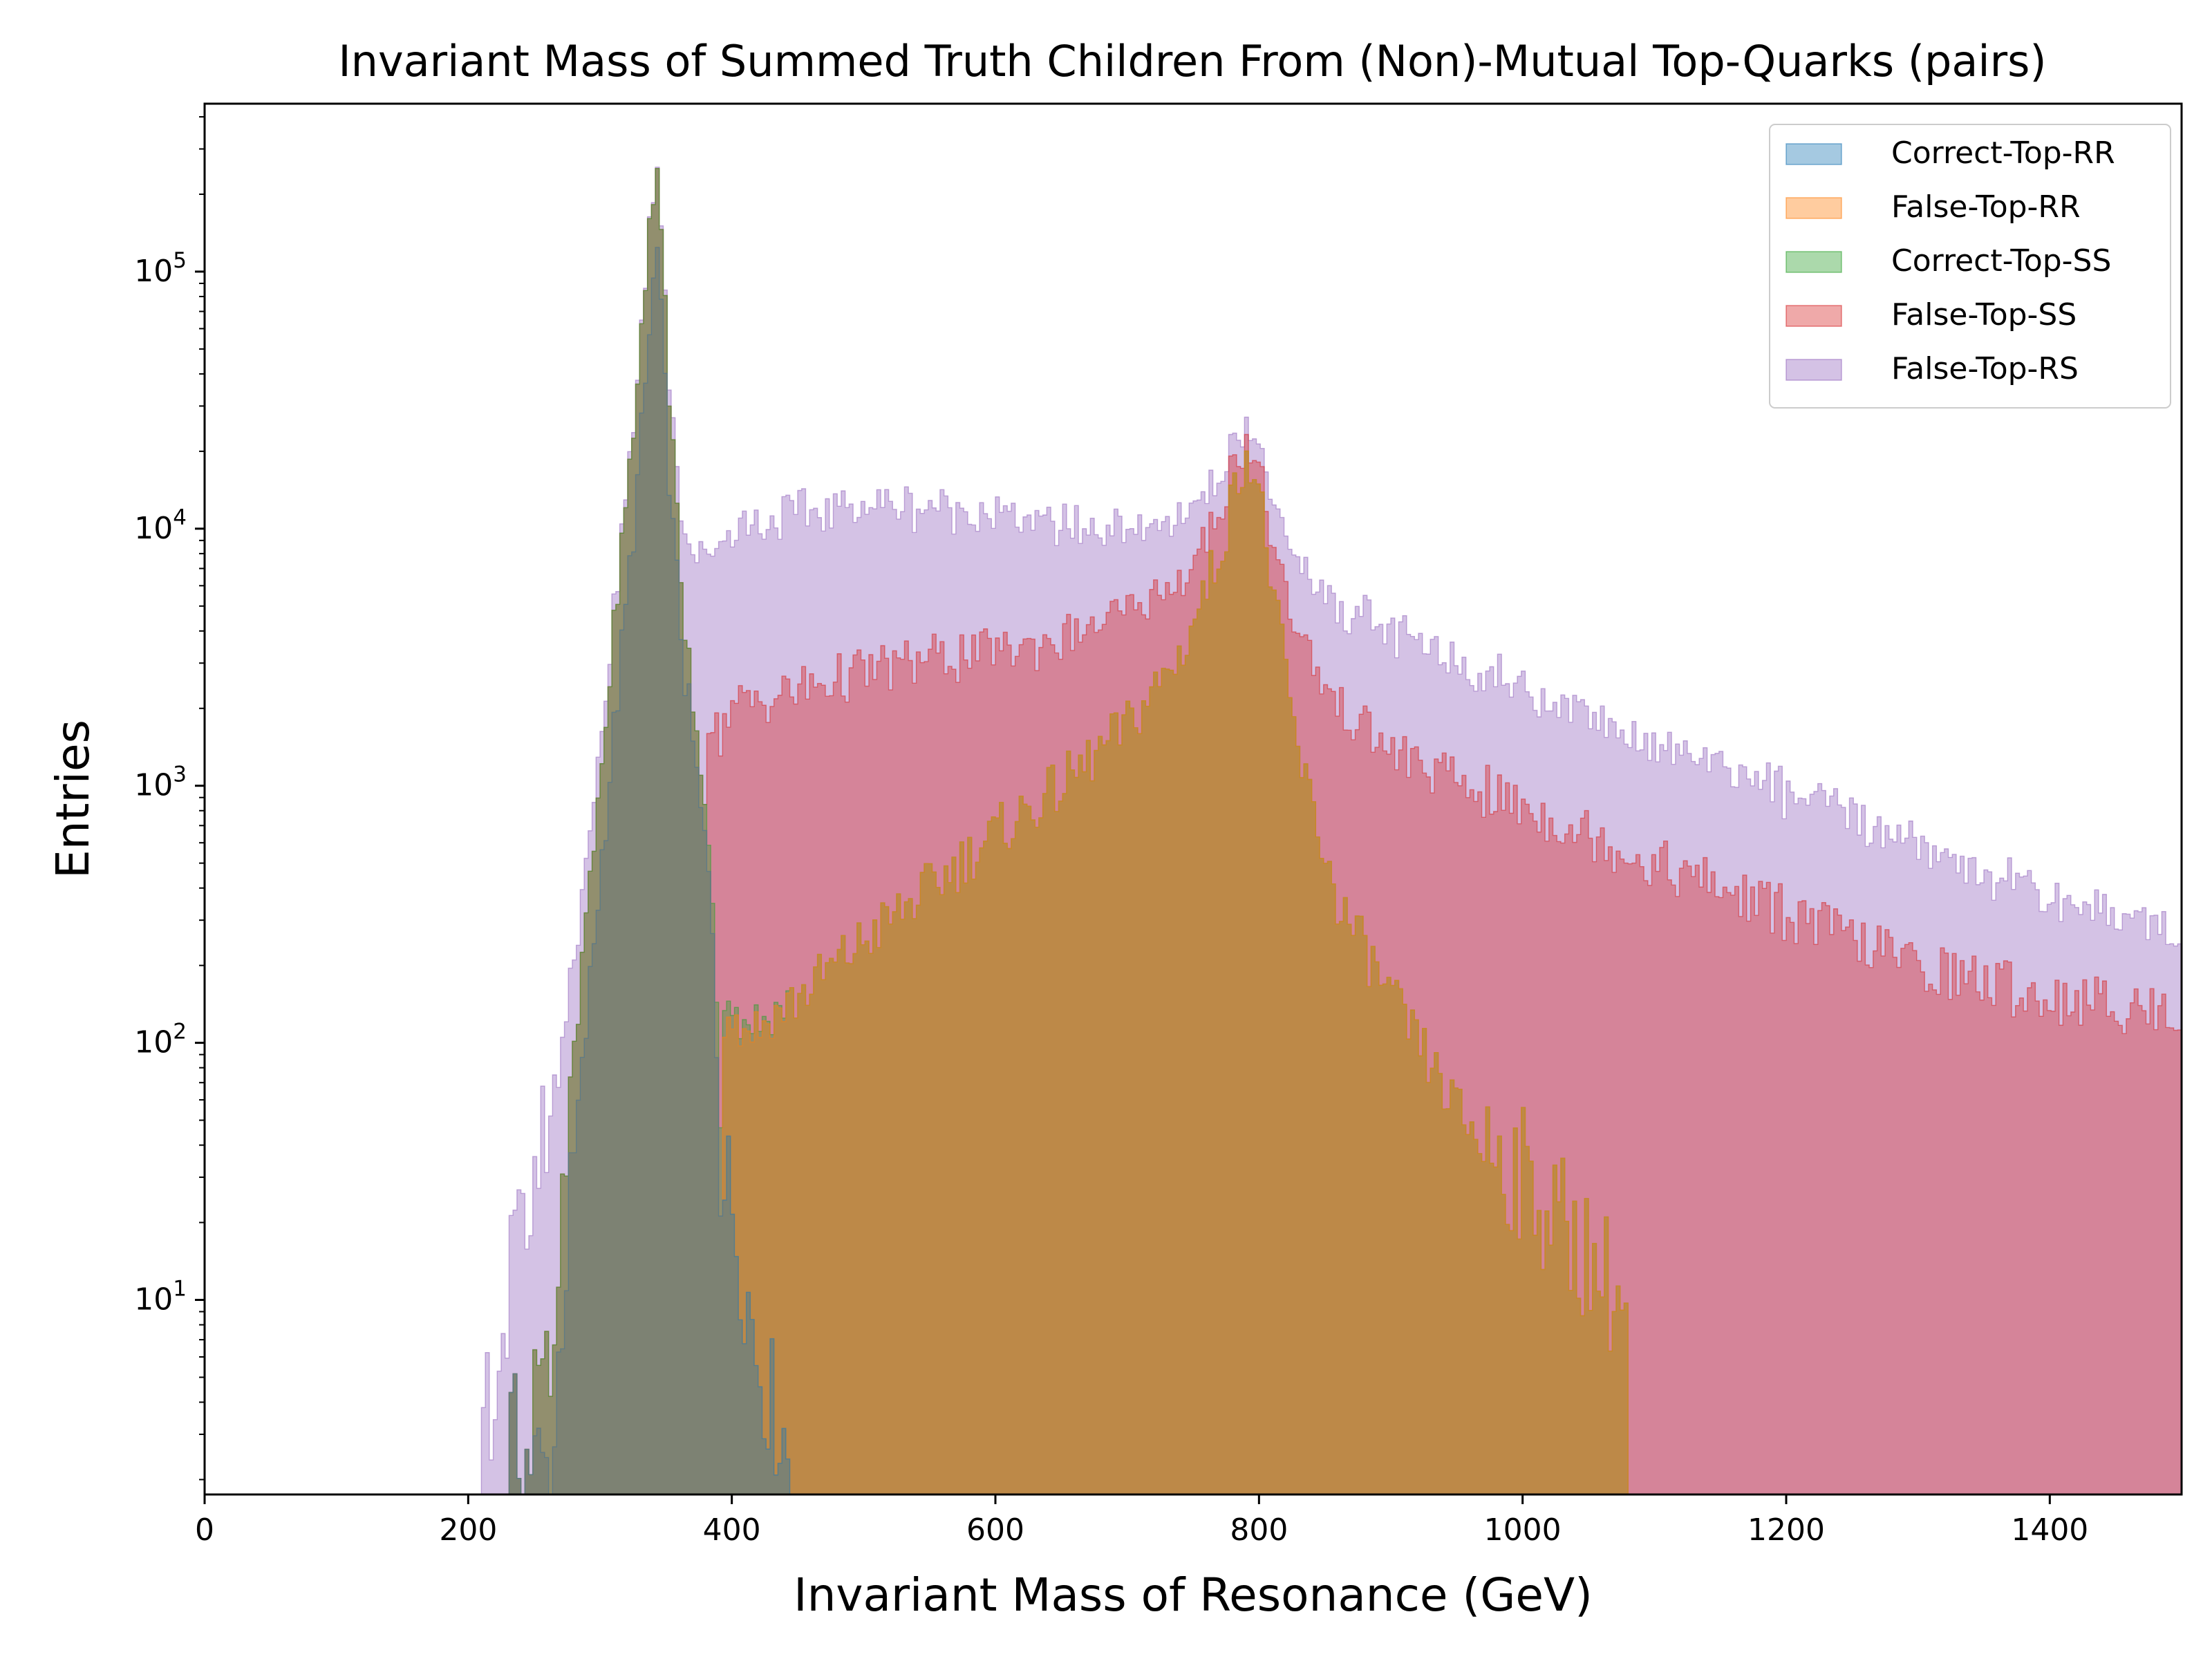 Image resolution: width=2212 pixels, height=1659 pixels. Describe the element at coordinates (160, 1040) in the screenshot. I see `y-tick-label: 10²` at that location.